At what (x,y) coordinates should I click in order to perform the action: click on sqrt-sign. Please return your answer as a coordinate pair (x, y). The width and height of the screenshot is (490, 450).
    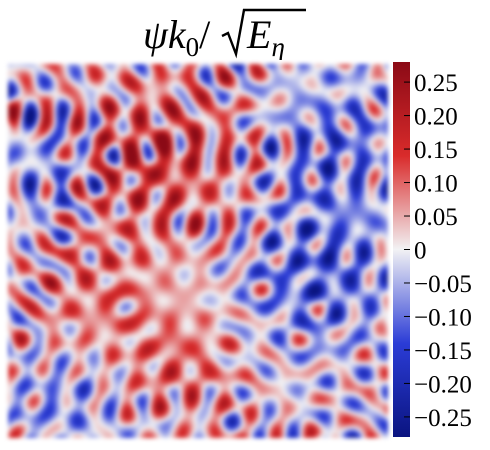
    Looking at the image, I should click on (263, 33).